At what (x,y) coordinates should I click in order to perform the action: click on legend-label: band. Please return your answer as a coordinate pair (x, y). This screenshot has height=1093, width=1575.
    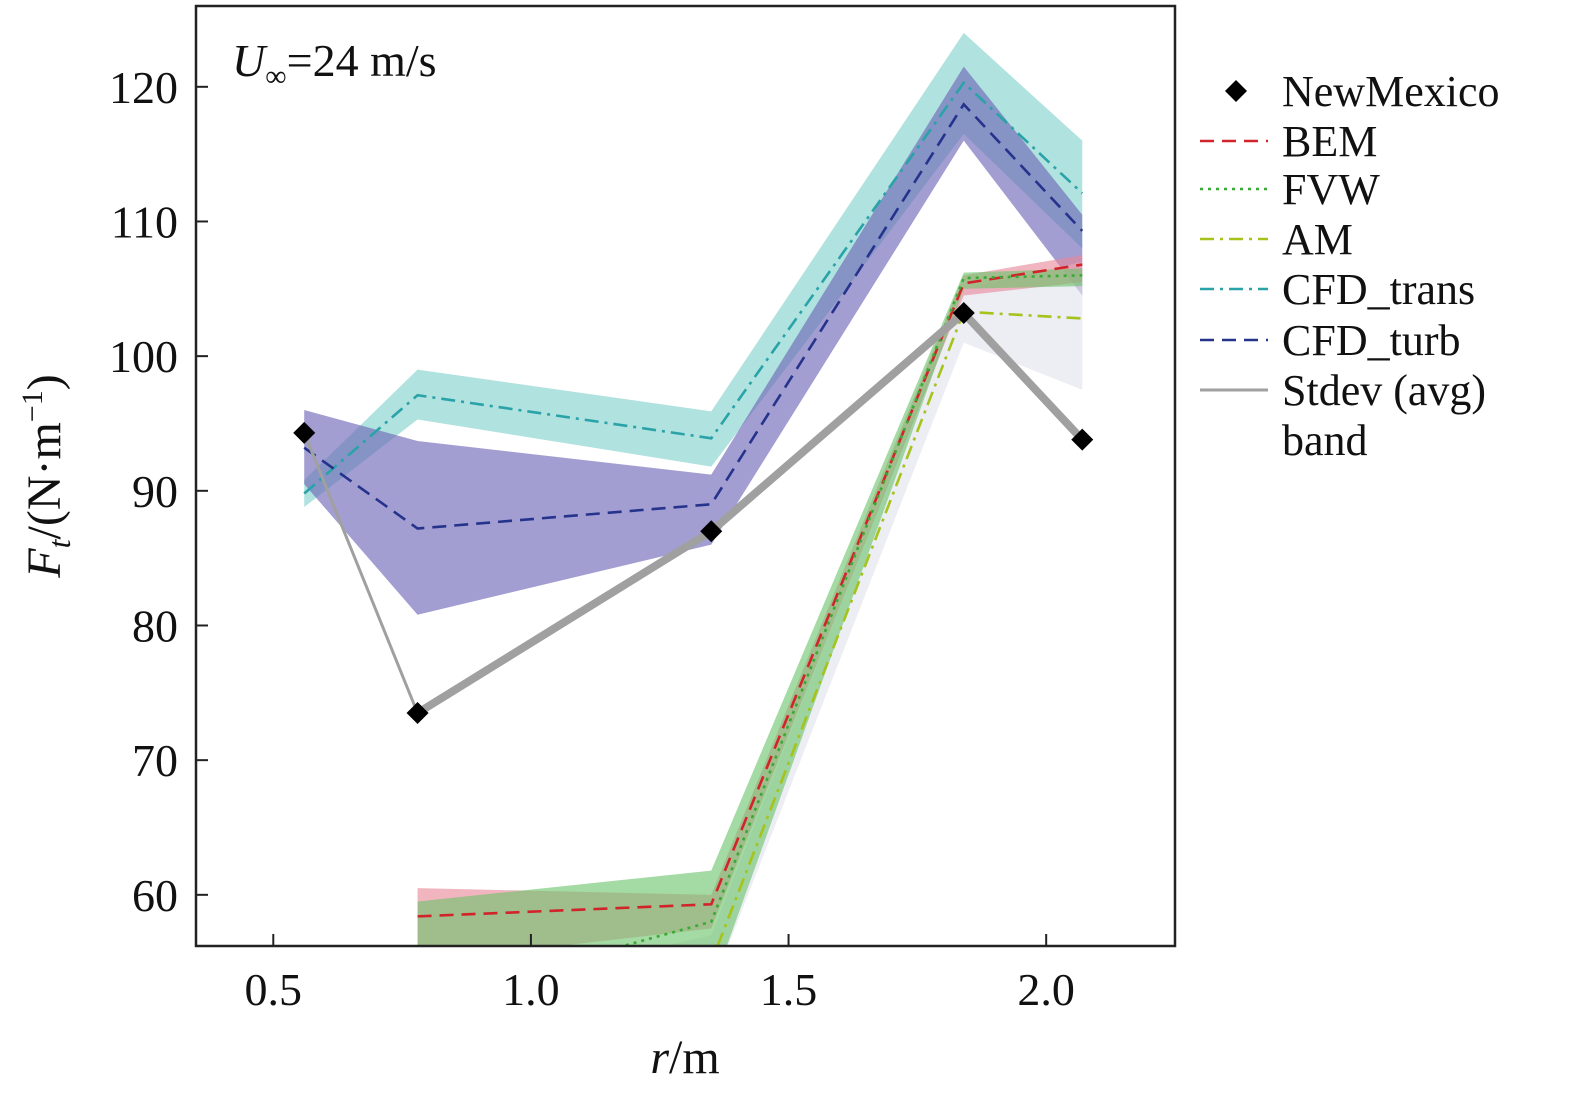
    Looking at the image, I should click on (1325, 440).